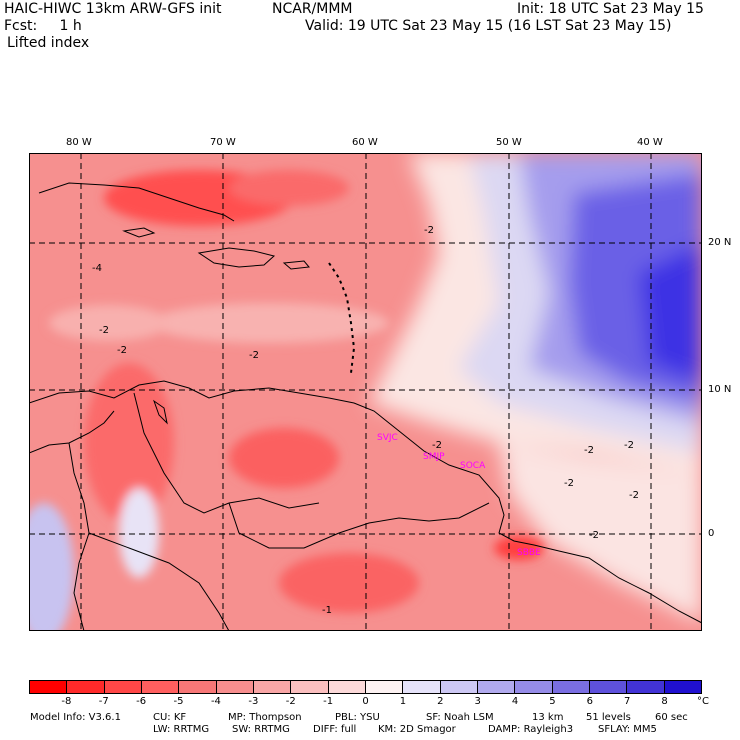 The height and width of the screenshot is (740, 740). What do you see at coordinates (608, 717) in the screenshot?
I see `model-info-item: 51 levels` at bounding box center [608, 717].